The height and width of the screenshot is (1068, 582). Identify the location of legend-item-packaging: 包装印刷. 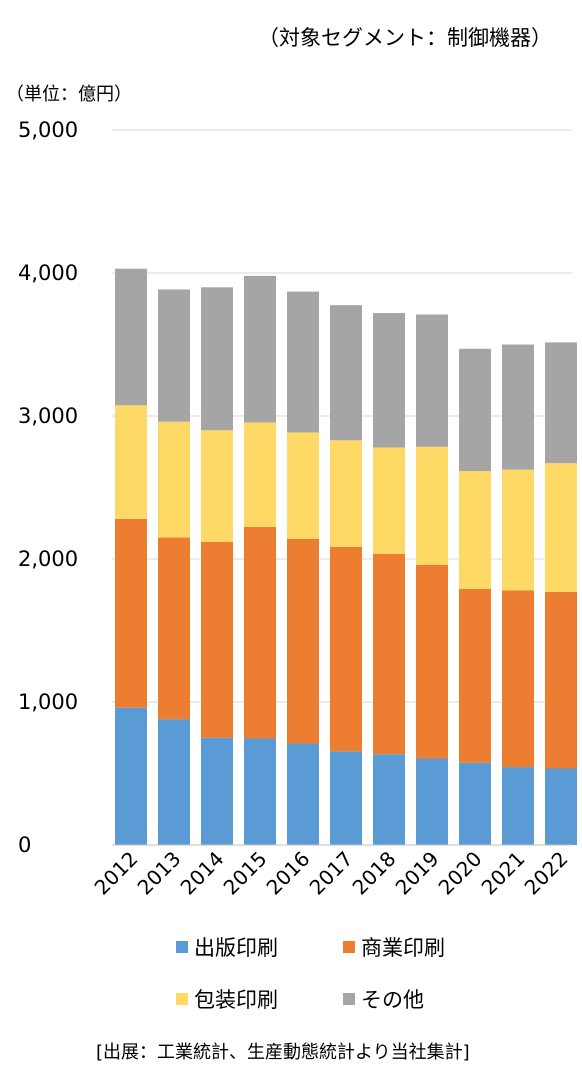
(227, 999).